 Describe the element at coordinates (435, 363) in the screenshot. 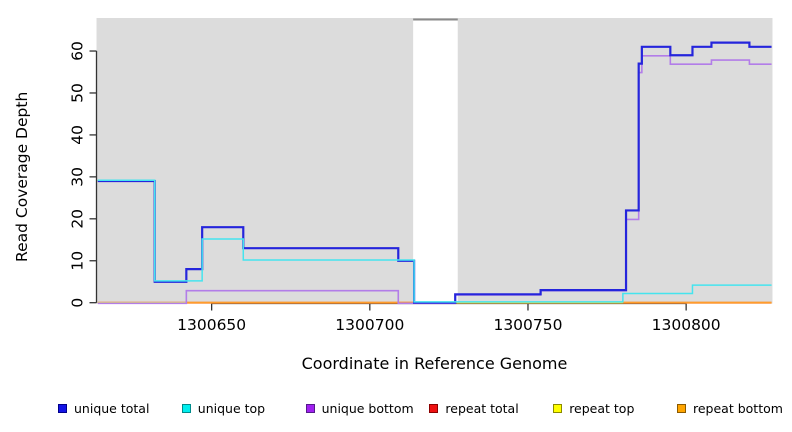

I see `x-axis-title: Coordinate in Reference Genome` at that location.